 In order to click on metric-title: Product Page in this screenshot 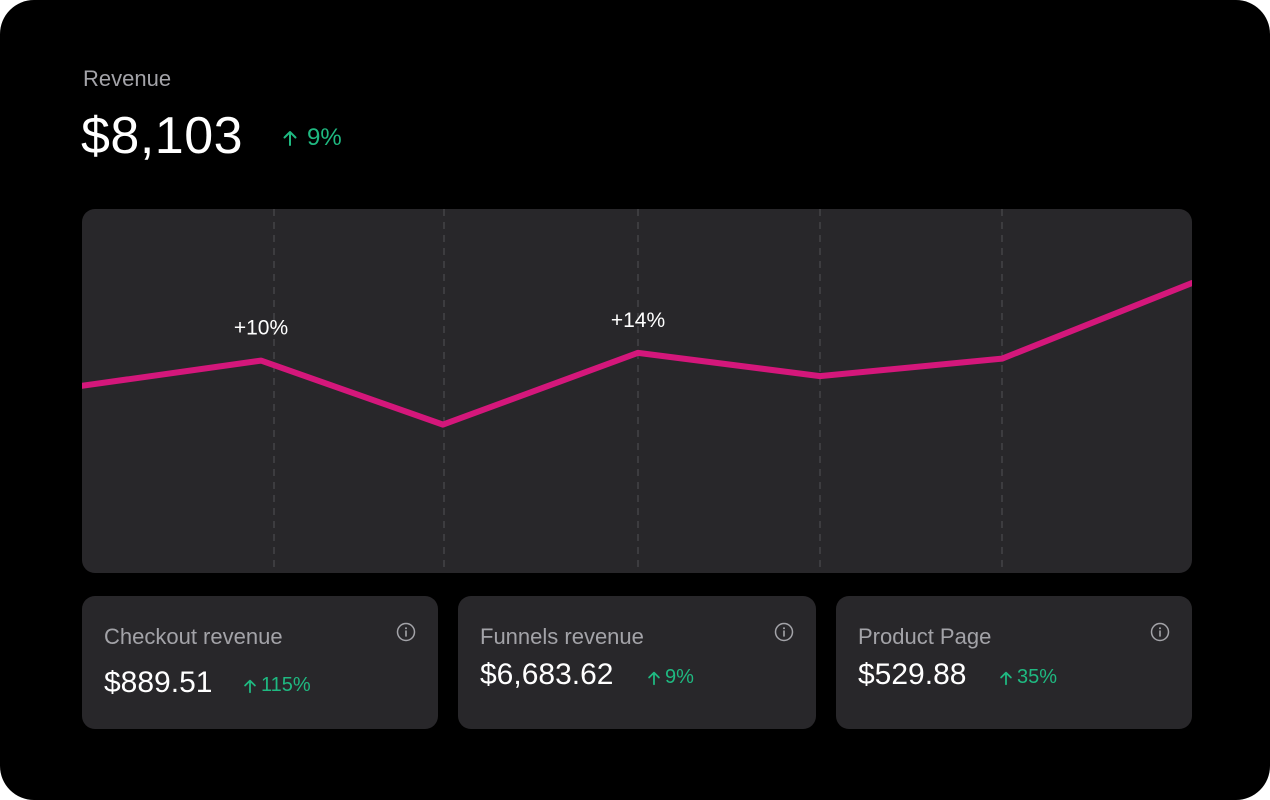, I will do `click(925, 636)`.